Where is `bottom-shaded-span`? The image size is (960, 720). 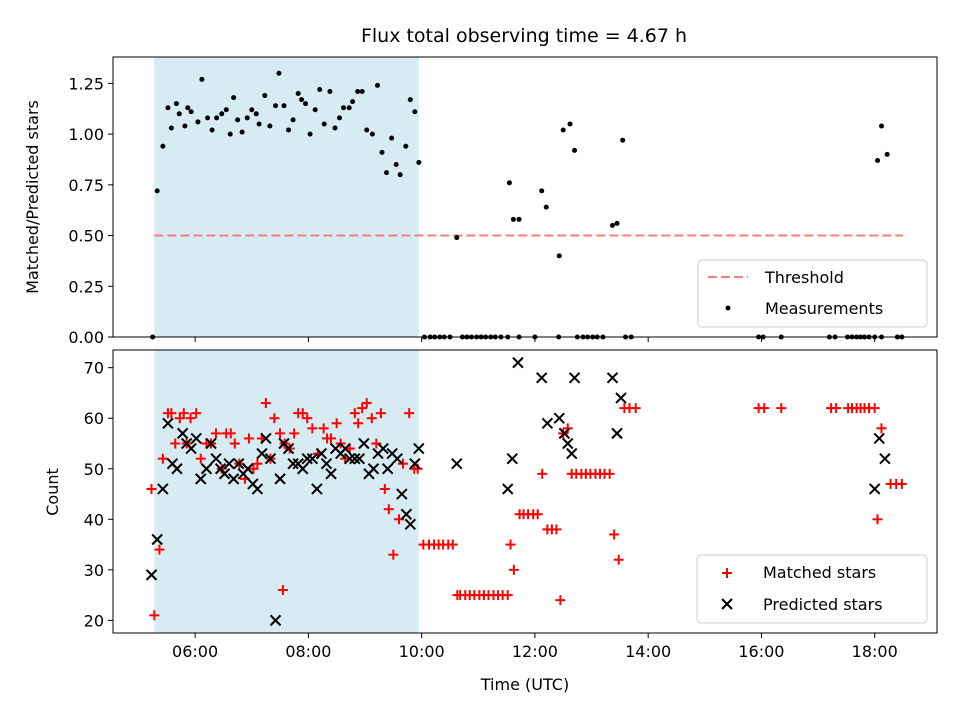 bottom-shaded-span is located at coordinates (286, 491).